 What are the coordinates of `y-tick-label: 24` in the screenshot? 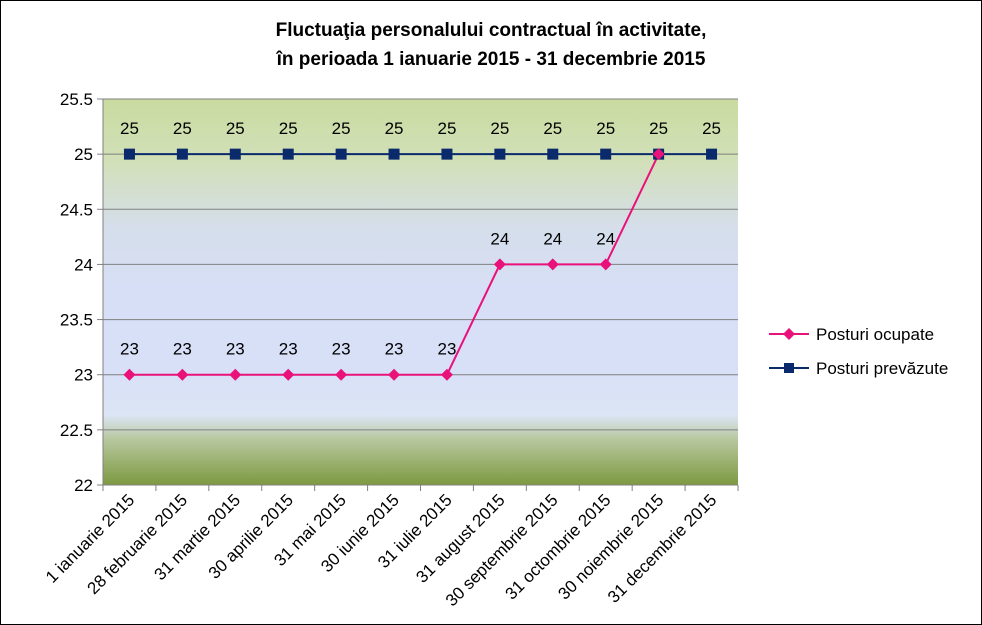 It's located at (83, 264).